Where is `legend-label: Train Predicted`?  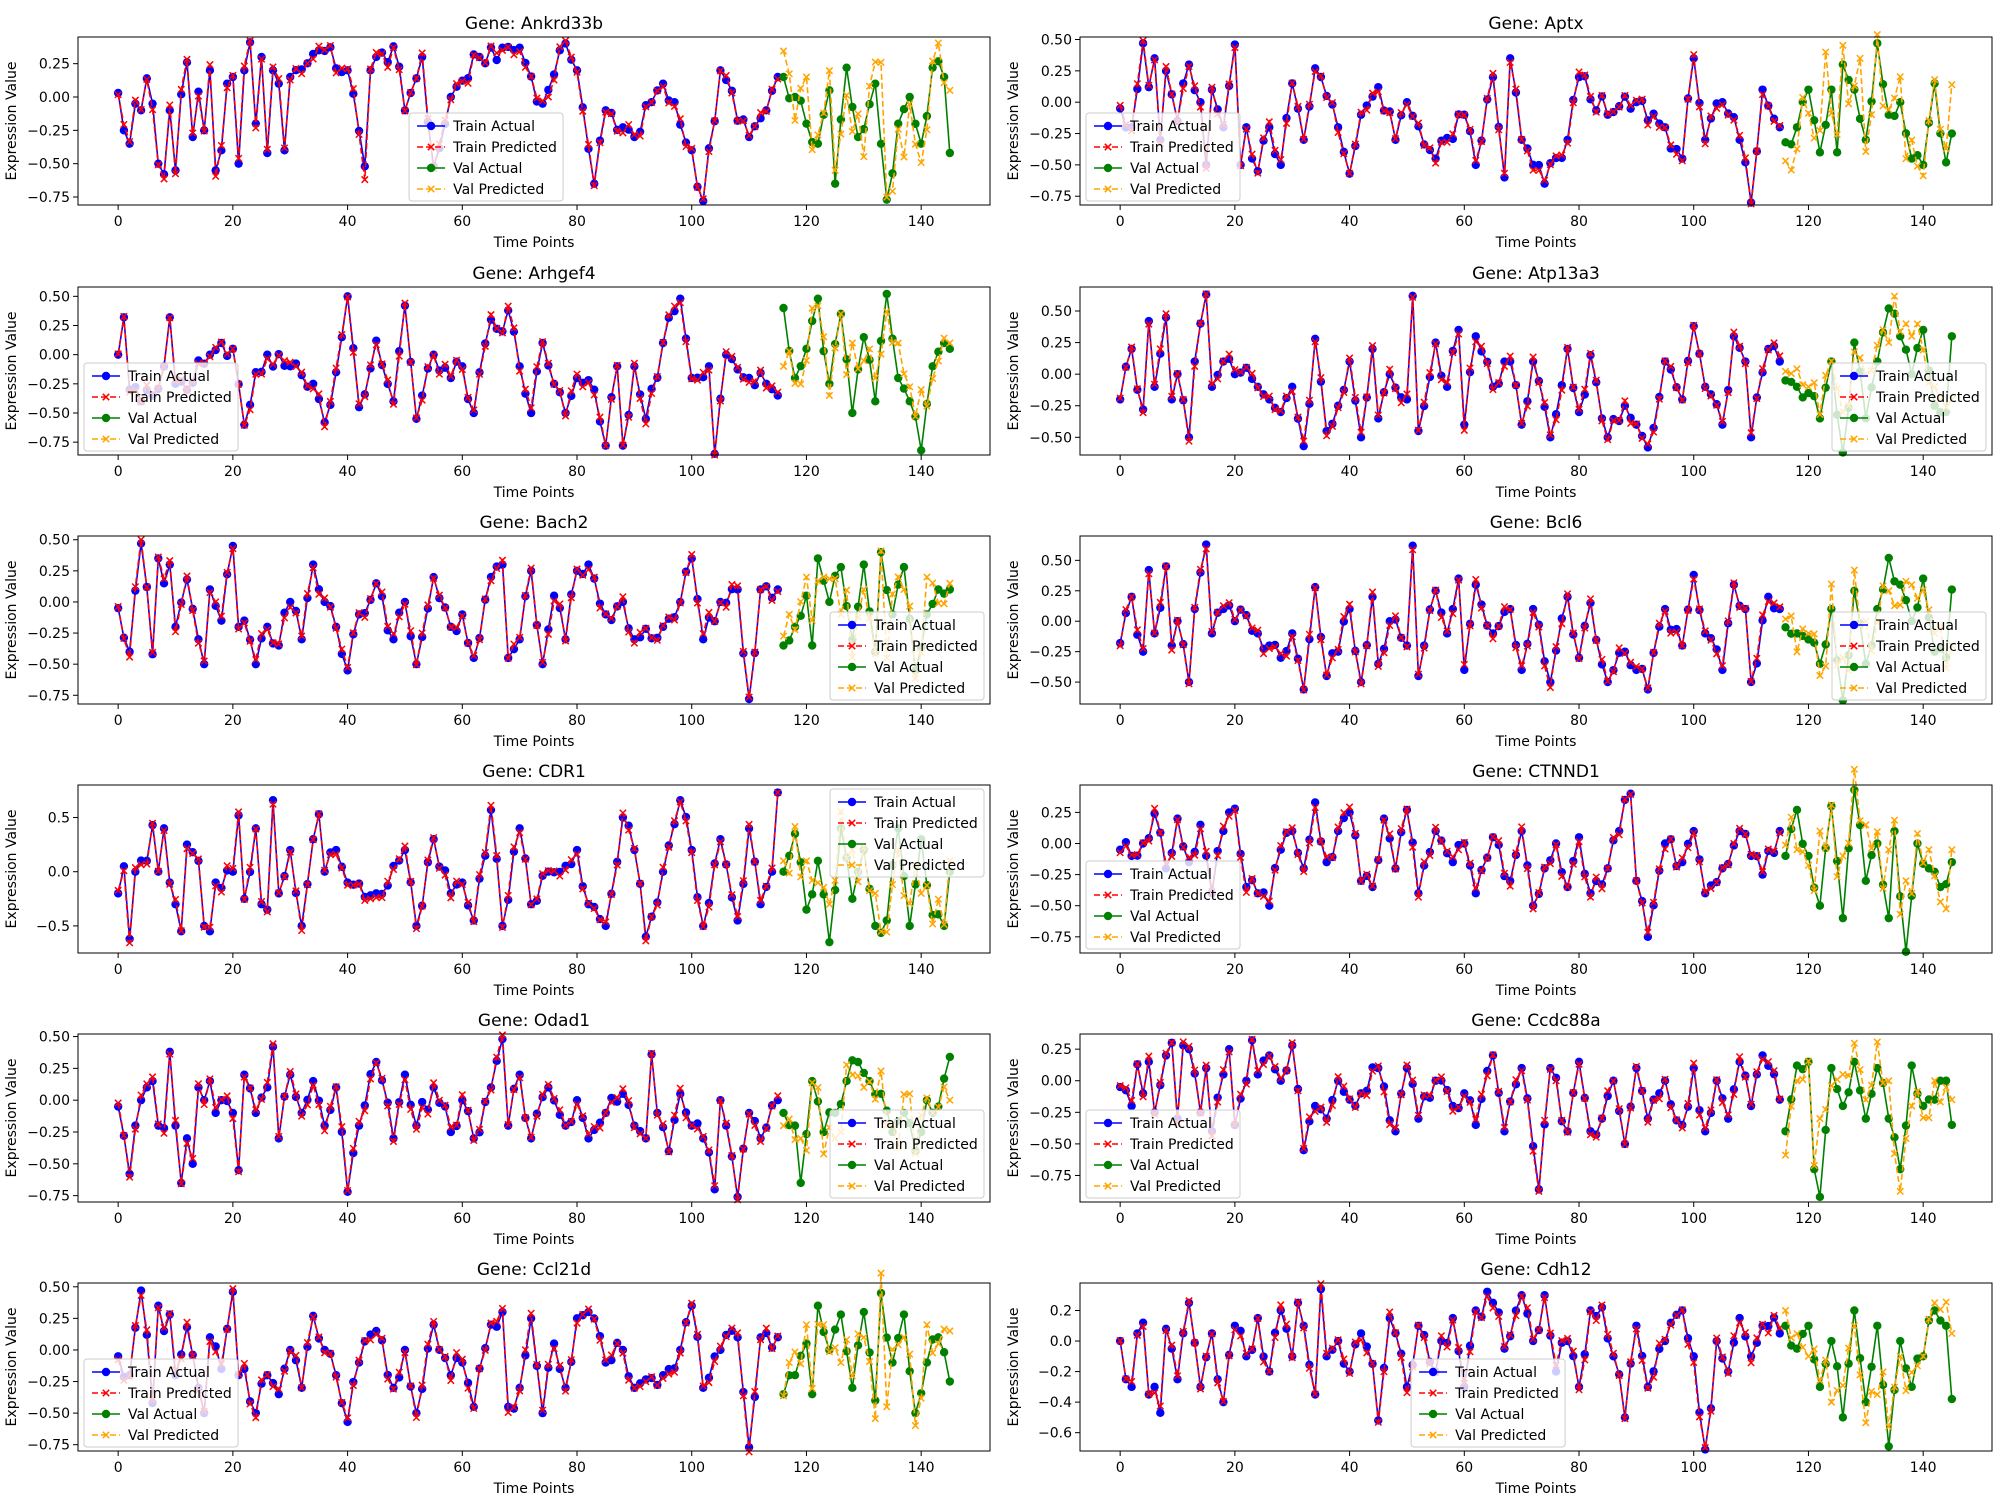 legend-label: Train Predicted is located at coordinates (1506, 1394).